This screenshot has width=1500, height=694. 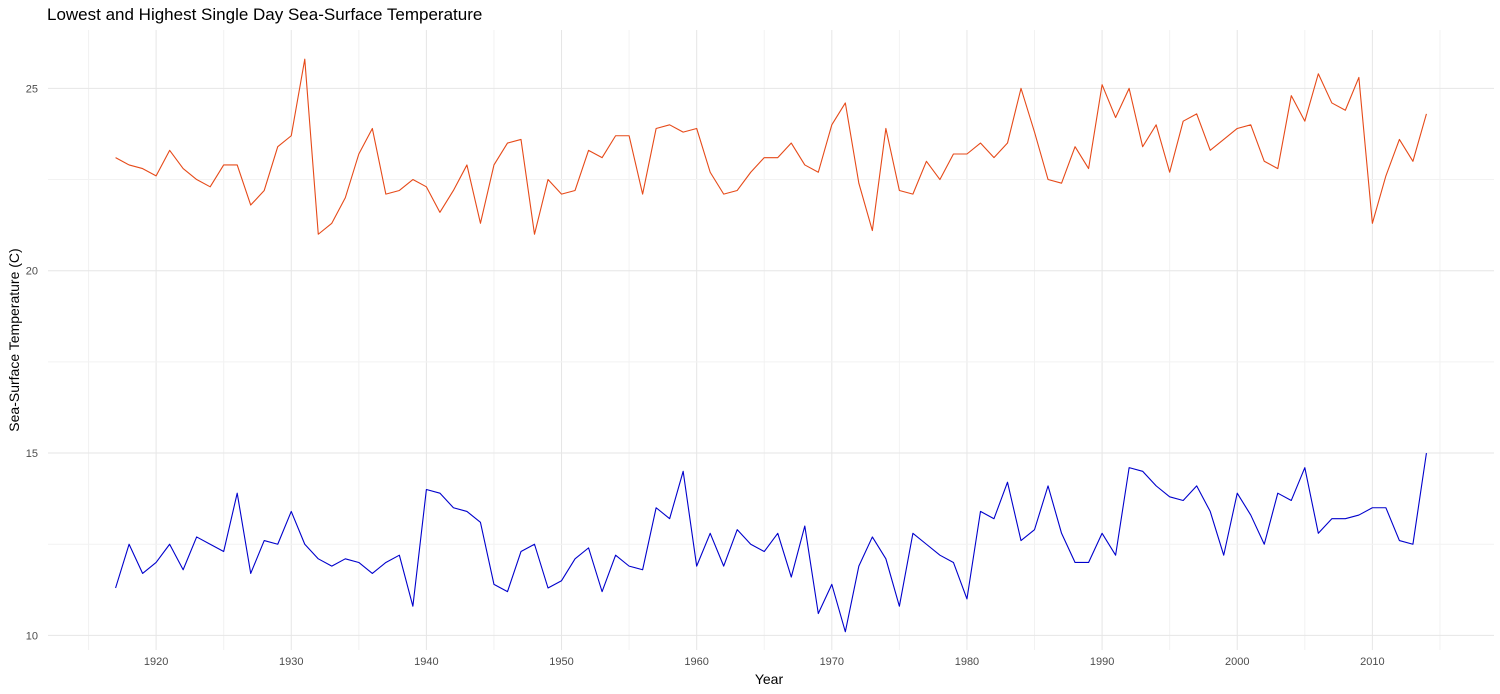 What do you see at coordinates (561, 662) in the screenshot?
I see `x-tick-label: 1950` at bounding box center [561, 662].